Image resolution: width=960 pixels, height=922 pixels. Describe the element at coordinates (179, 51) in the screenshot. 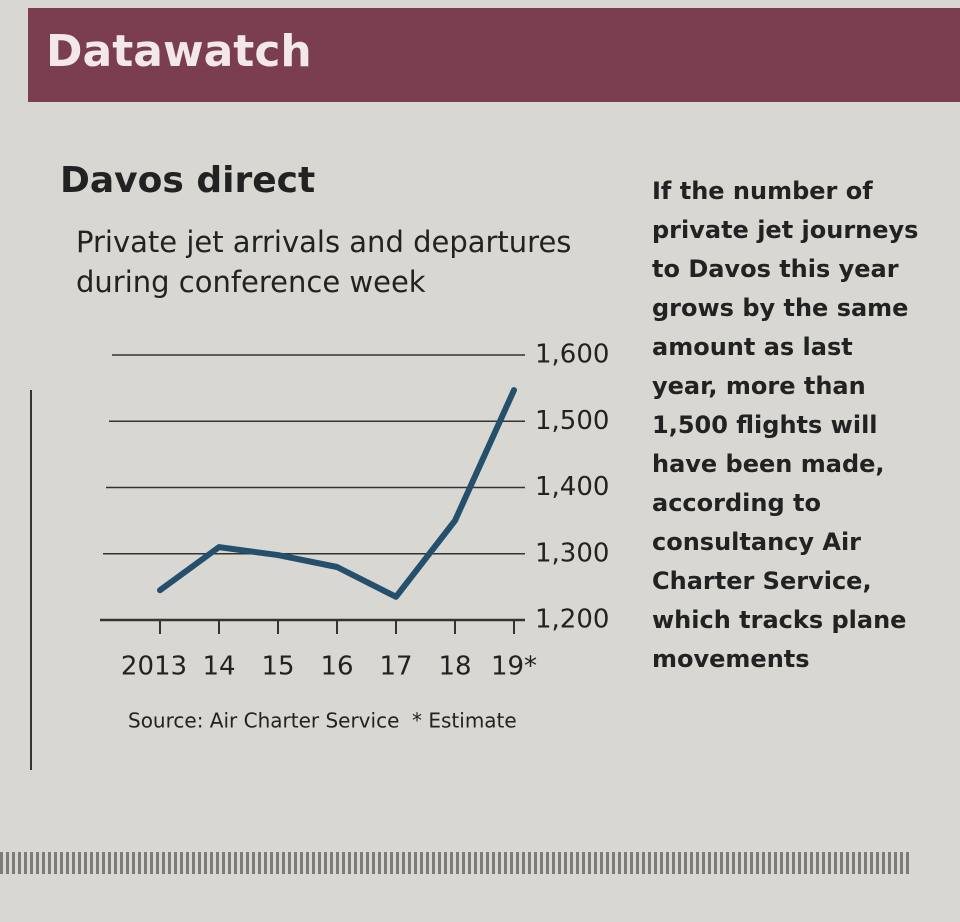

I see `section-title: Datawatch` at that location.